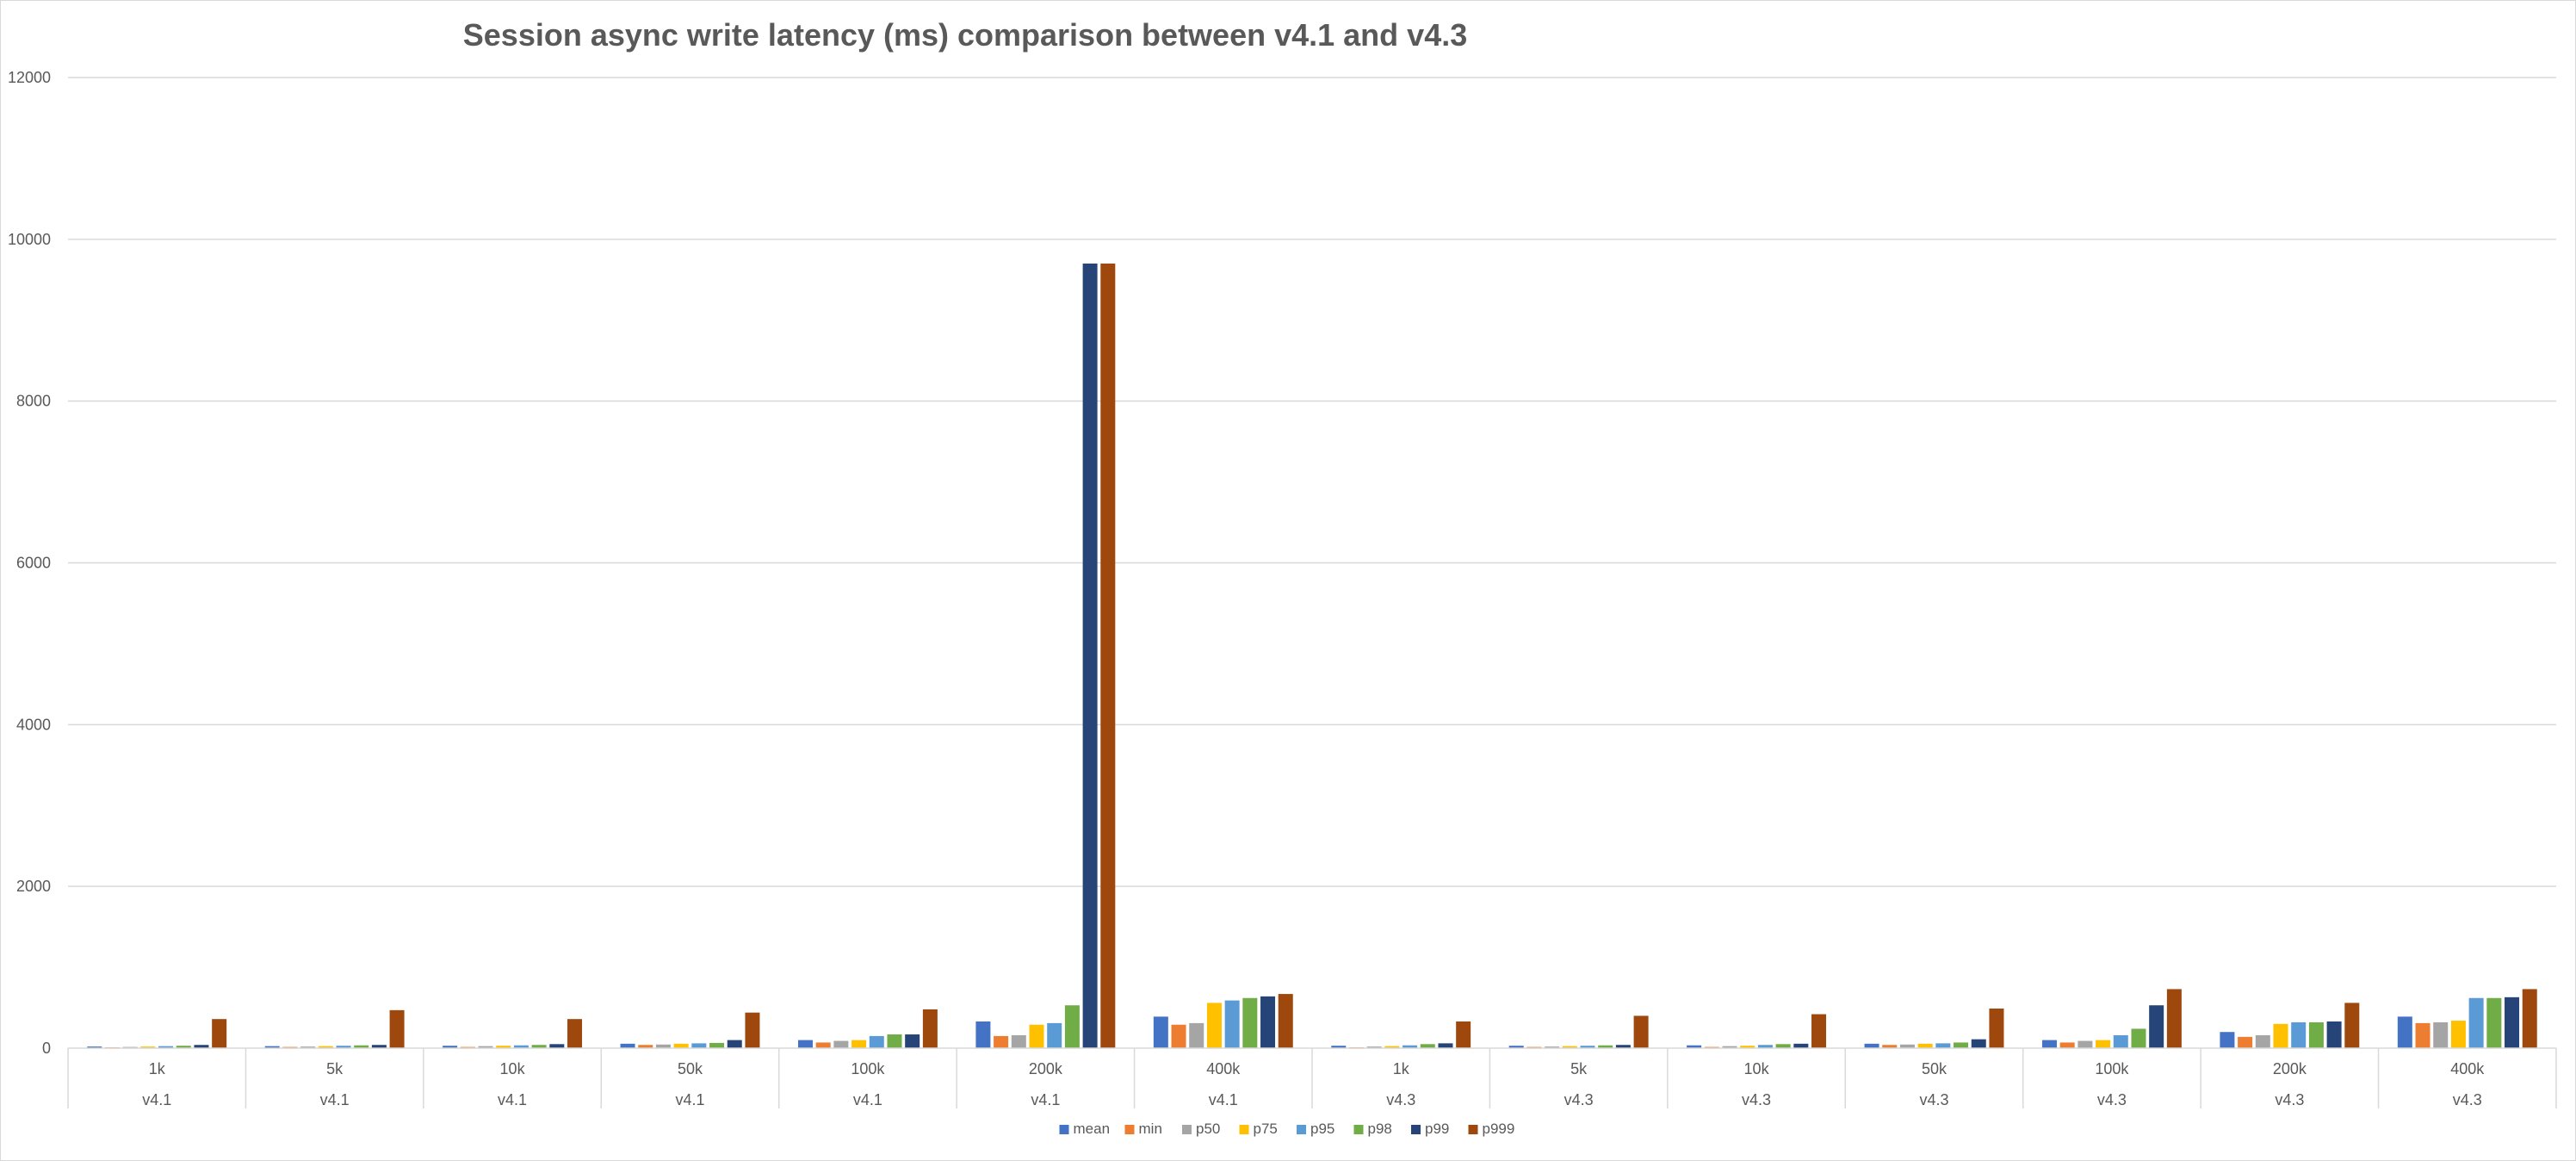 The height and width of the screenshot is (1161, 2576). I want to click on legend-label-p99: p99, so click(1437, 1129).